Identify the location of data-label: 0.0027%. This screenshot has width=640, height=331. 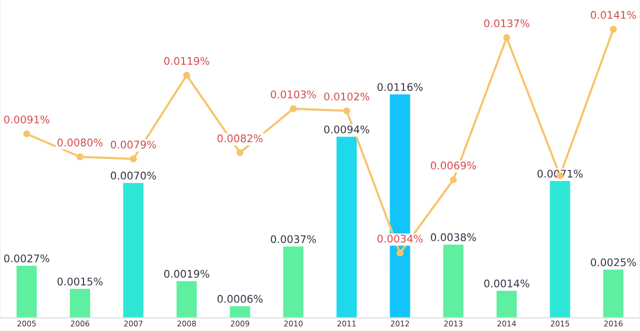
(27, 258).